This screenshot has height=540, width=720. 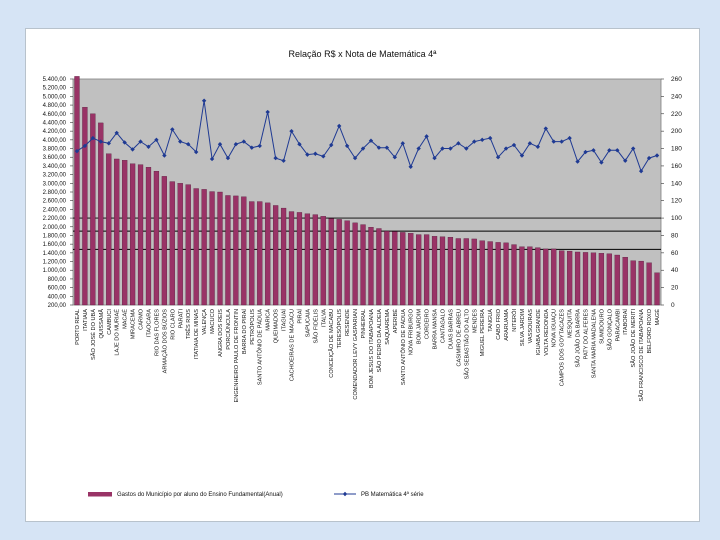 I want to click on left-tick-label: 4.400,00, so click(x=55, y=123).